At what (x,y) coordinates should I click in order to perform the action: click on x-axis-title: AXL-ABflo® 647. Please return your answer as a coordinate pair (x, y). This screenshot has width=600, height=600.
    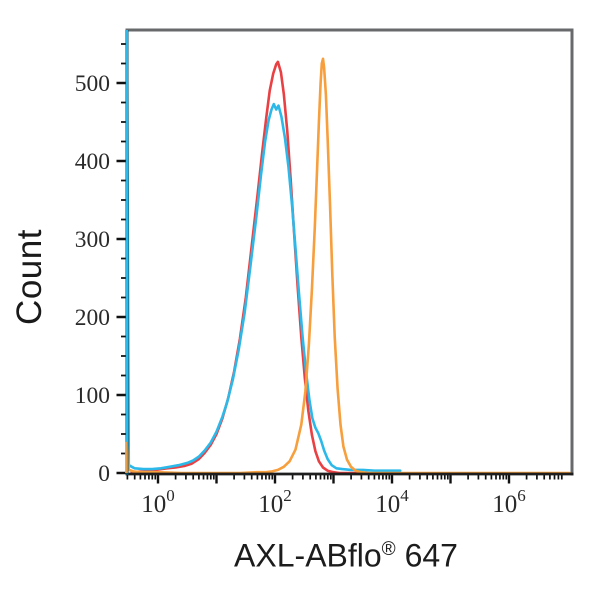
    Looking at the image, I should click on (346, 556).